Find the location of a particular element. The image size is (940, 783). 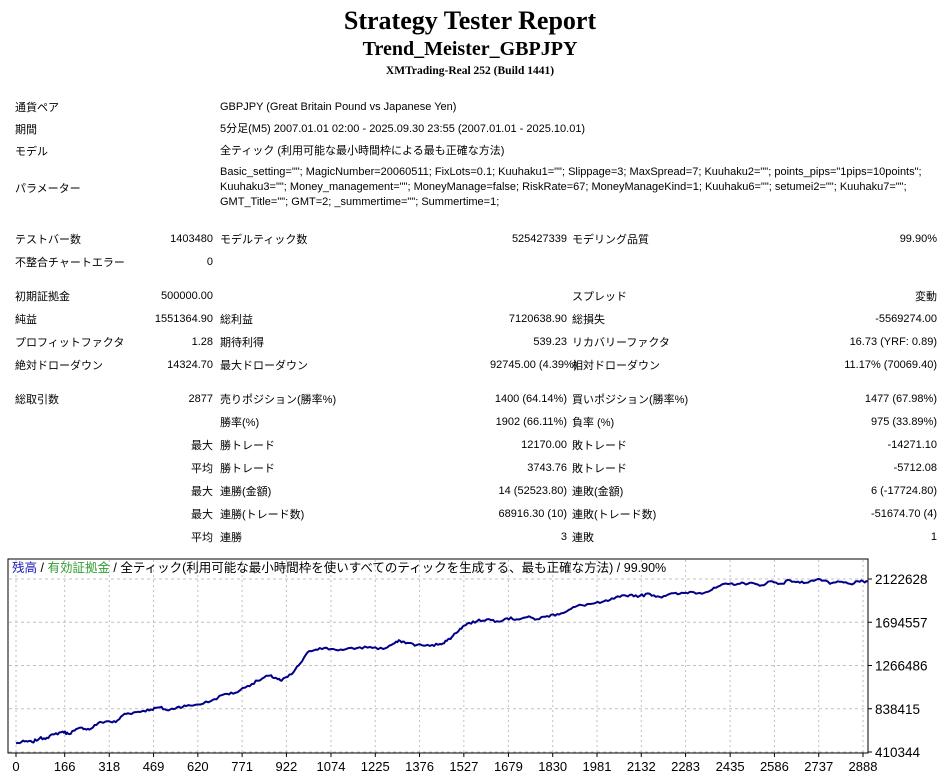

stat-value: 92745.00 (4.39%) is located at coordinates (534, 364).